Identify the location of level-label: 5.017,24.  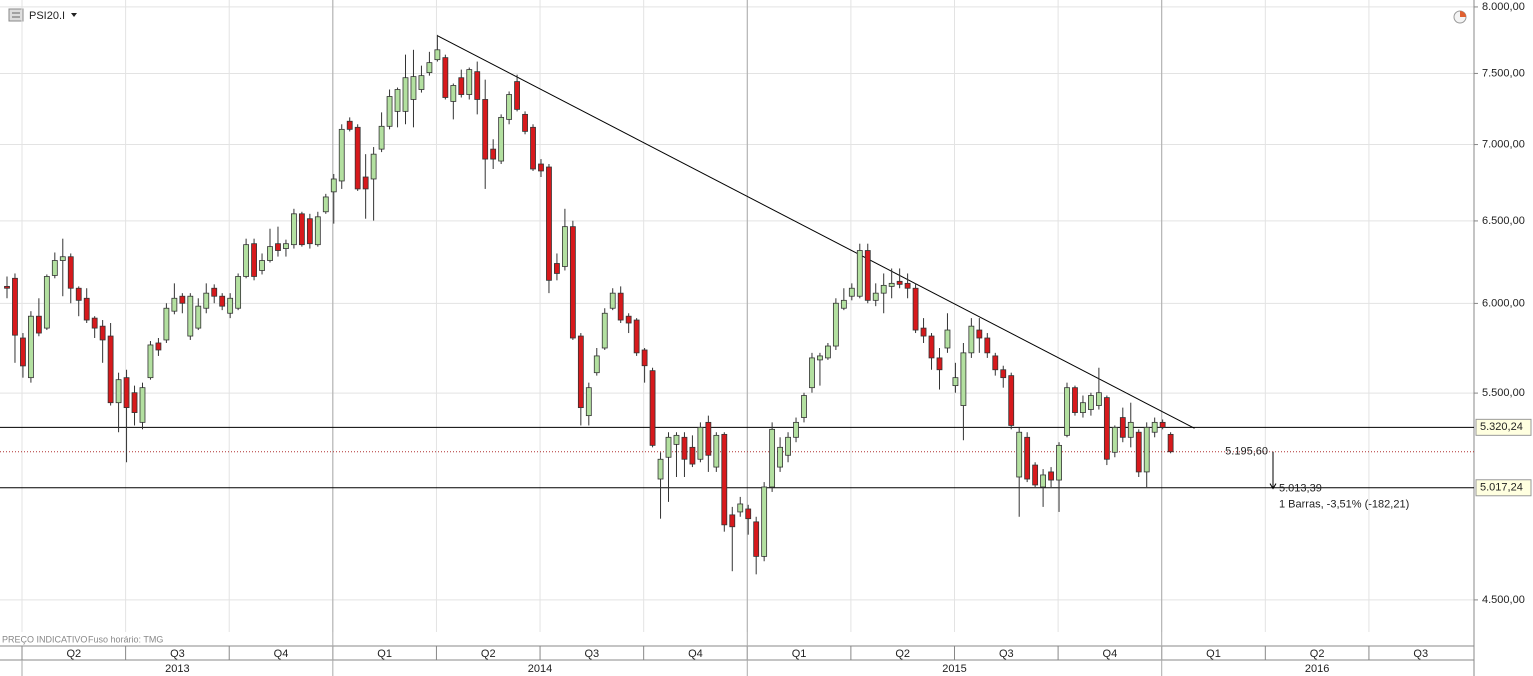
(1501, 488).